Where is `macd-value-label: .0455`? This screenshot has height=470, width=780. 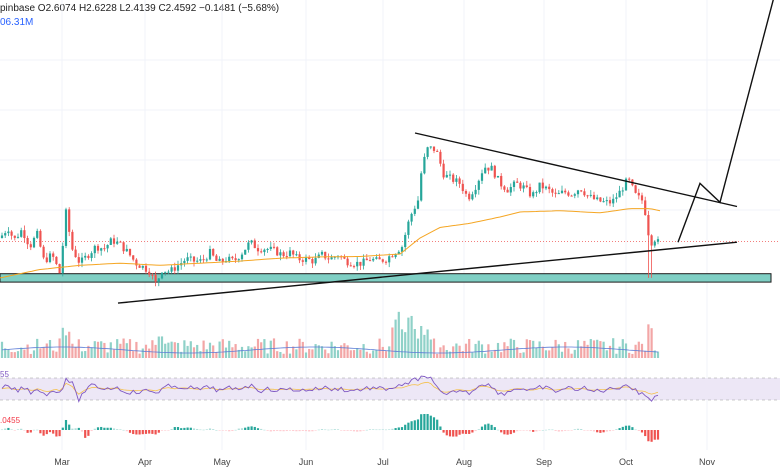 macd-value-label: .0455 is located at coordinates (10, 420).